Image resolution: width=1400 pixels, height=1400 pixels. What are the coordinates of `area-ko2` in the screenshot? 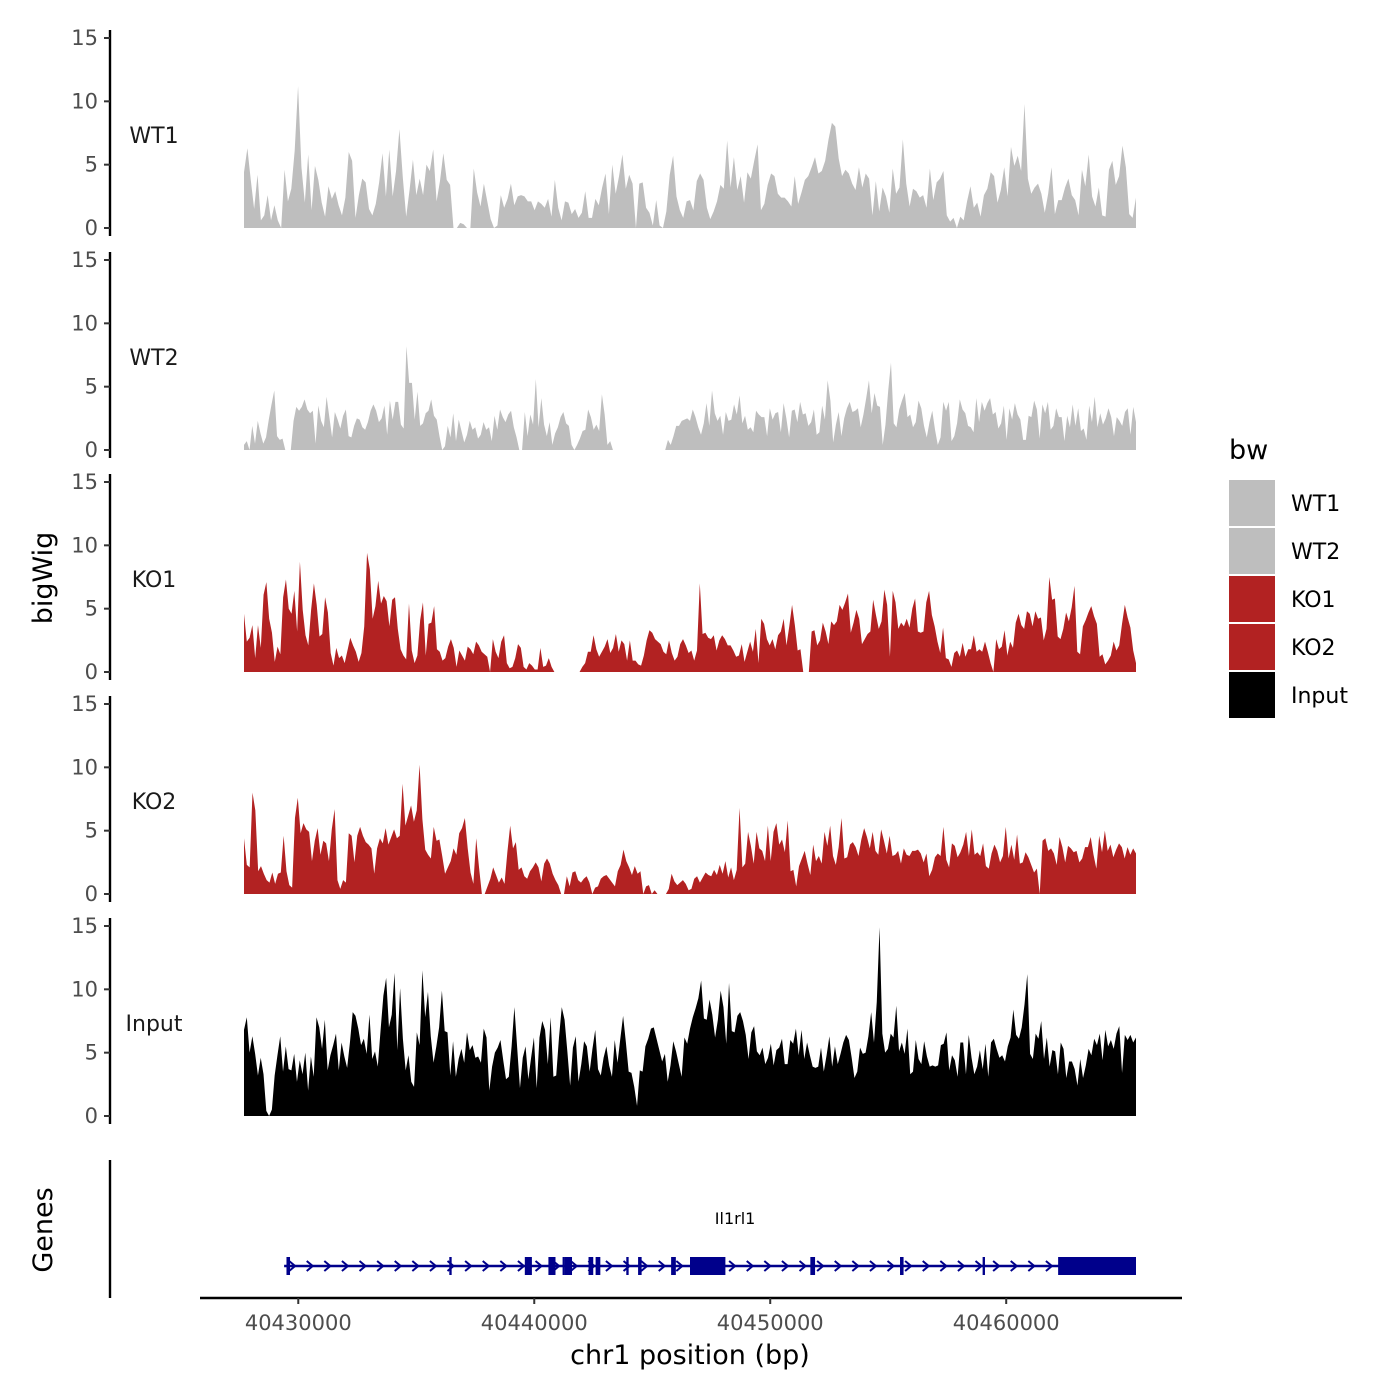 It's located at (690, 829).